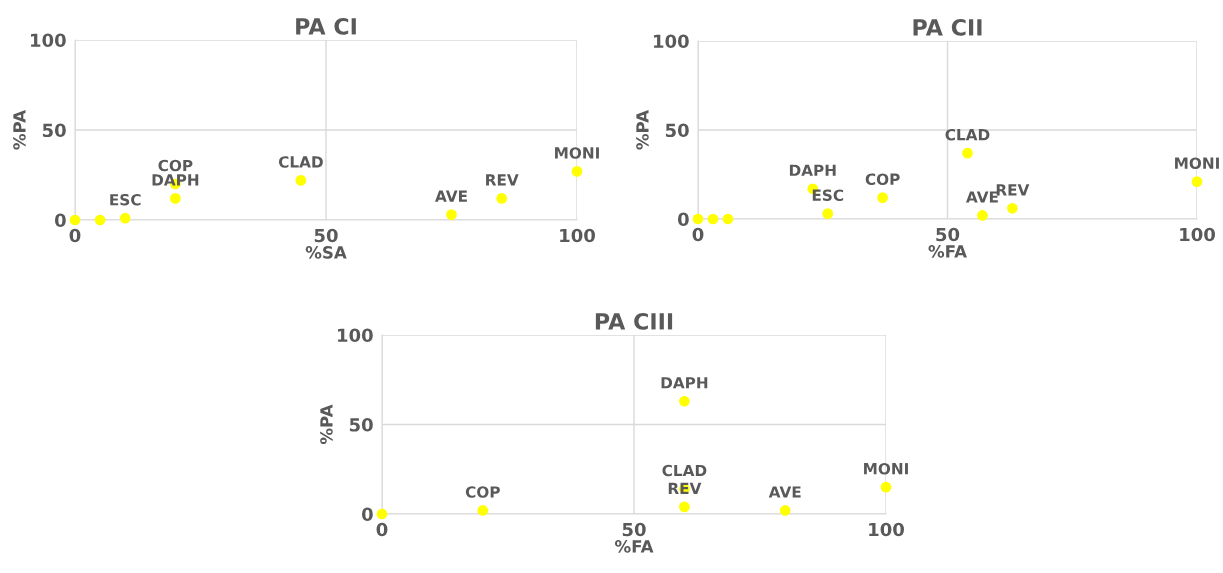  What do you see at coordinates (634, 321) in the screenshot?
I see `chart-title: PA CIII` at bounding box center [634, 321].